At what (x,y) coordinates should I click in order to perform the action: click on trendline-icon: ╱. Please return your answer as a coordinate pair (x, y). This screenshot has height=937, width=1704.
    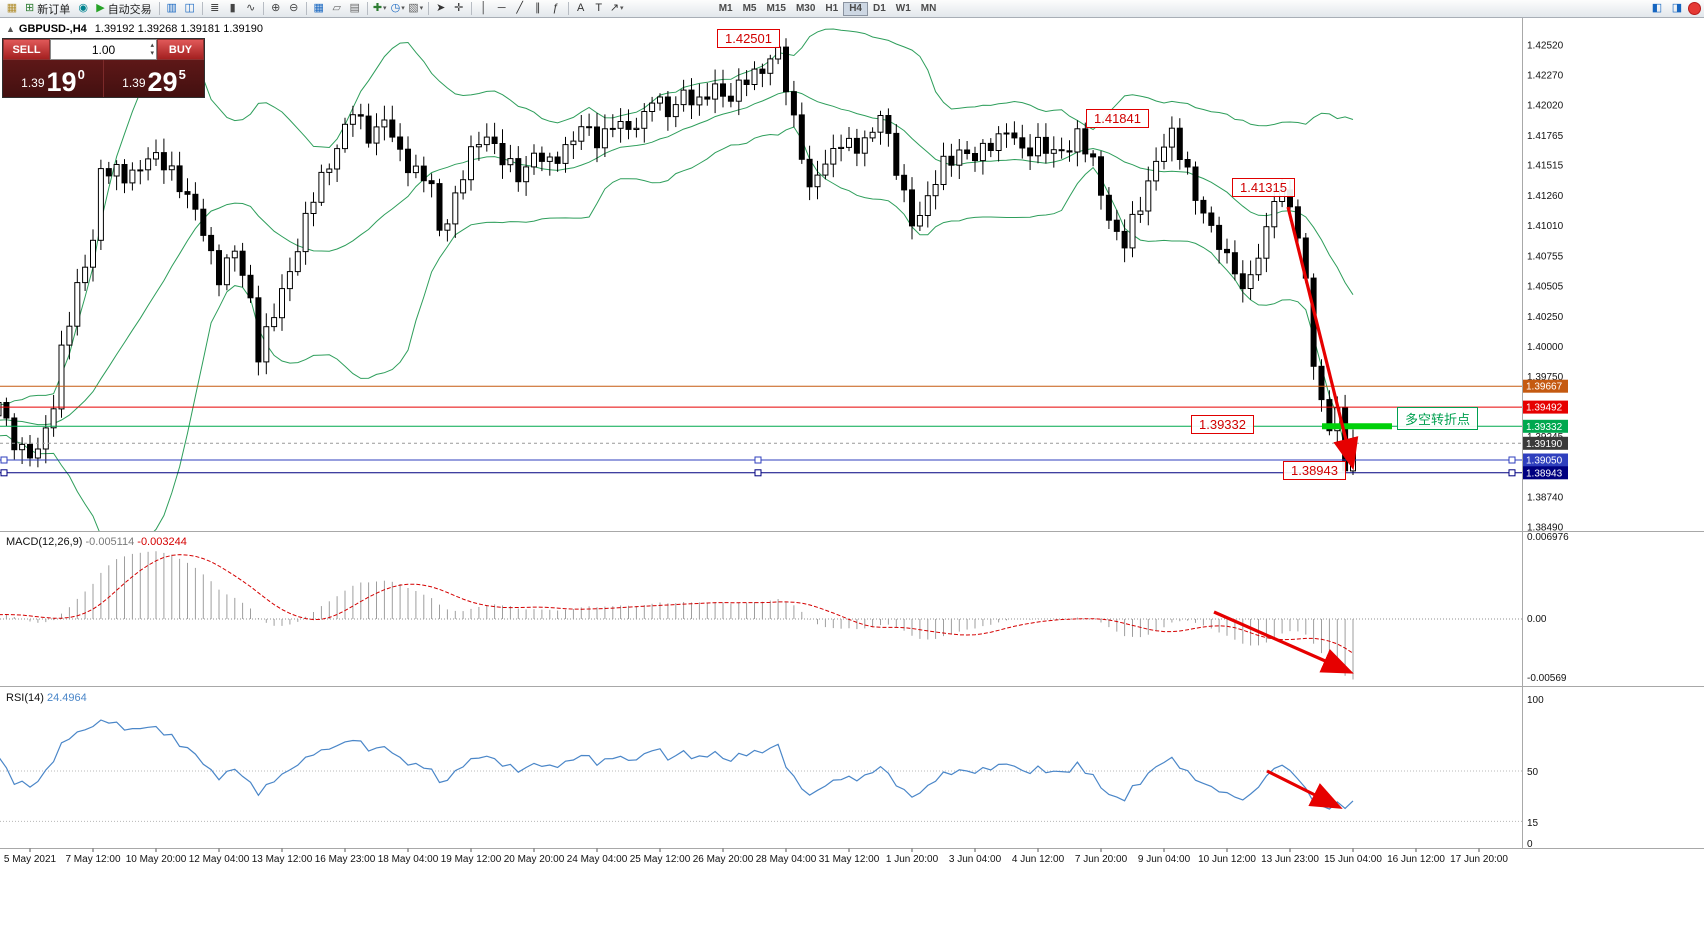
    Looking at the image, I should click on (520, 8).